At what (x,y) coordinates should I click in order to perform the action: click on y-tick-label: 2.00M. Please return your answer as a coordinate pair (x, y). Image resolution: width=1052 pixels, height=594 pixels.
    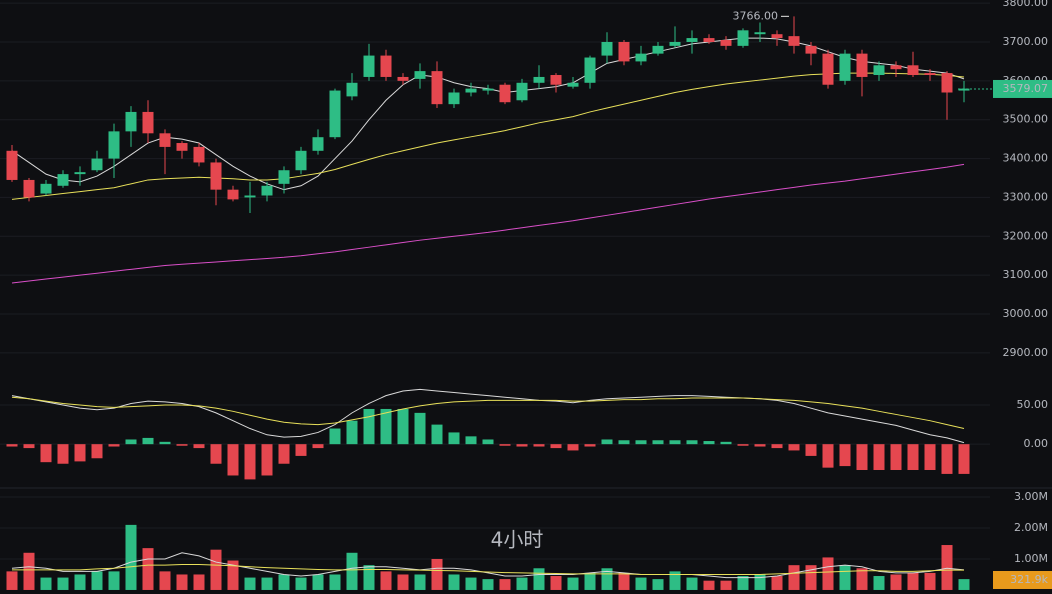
    Looking at the image, I should click on (1031, 527).